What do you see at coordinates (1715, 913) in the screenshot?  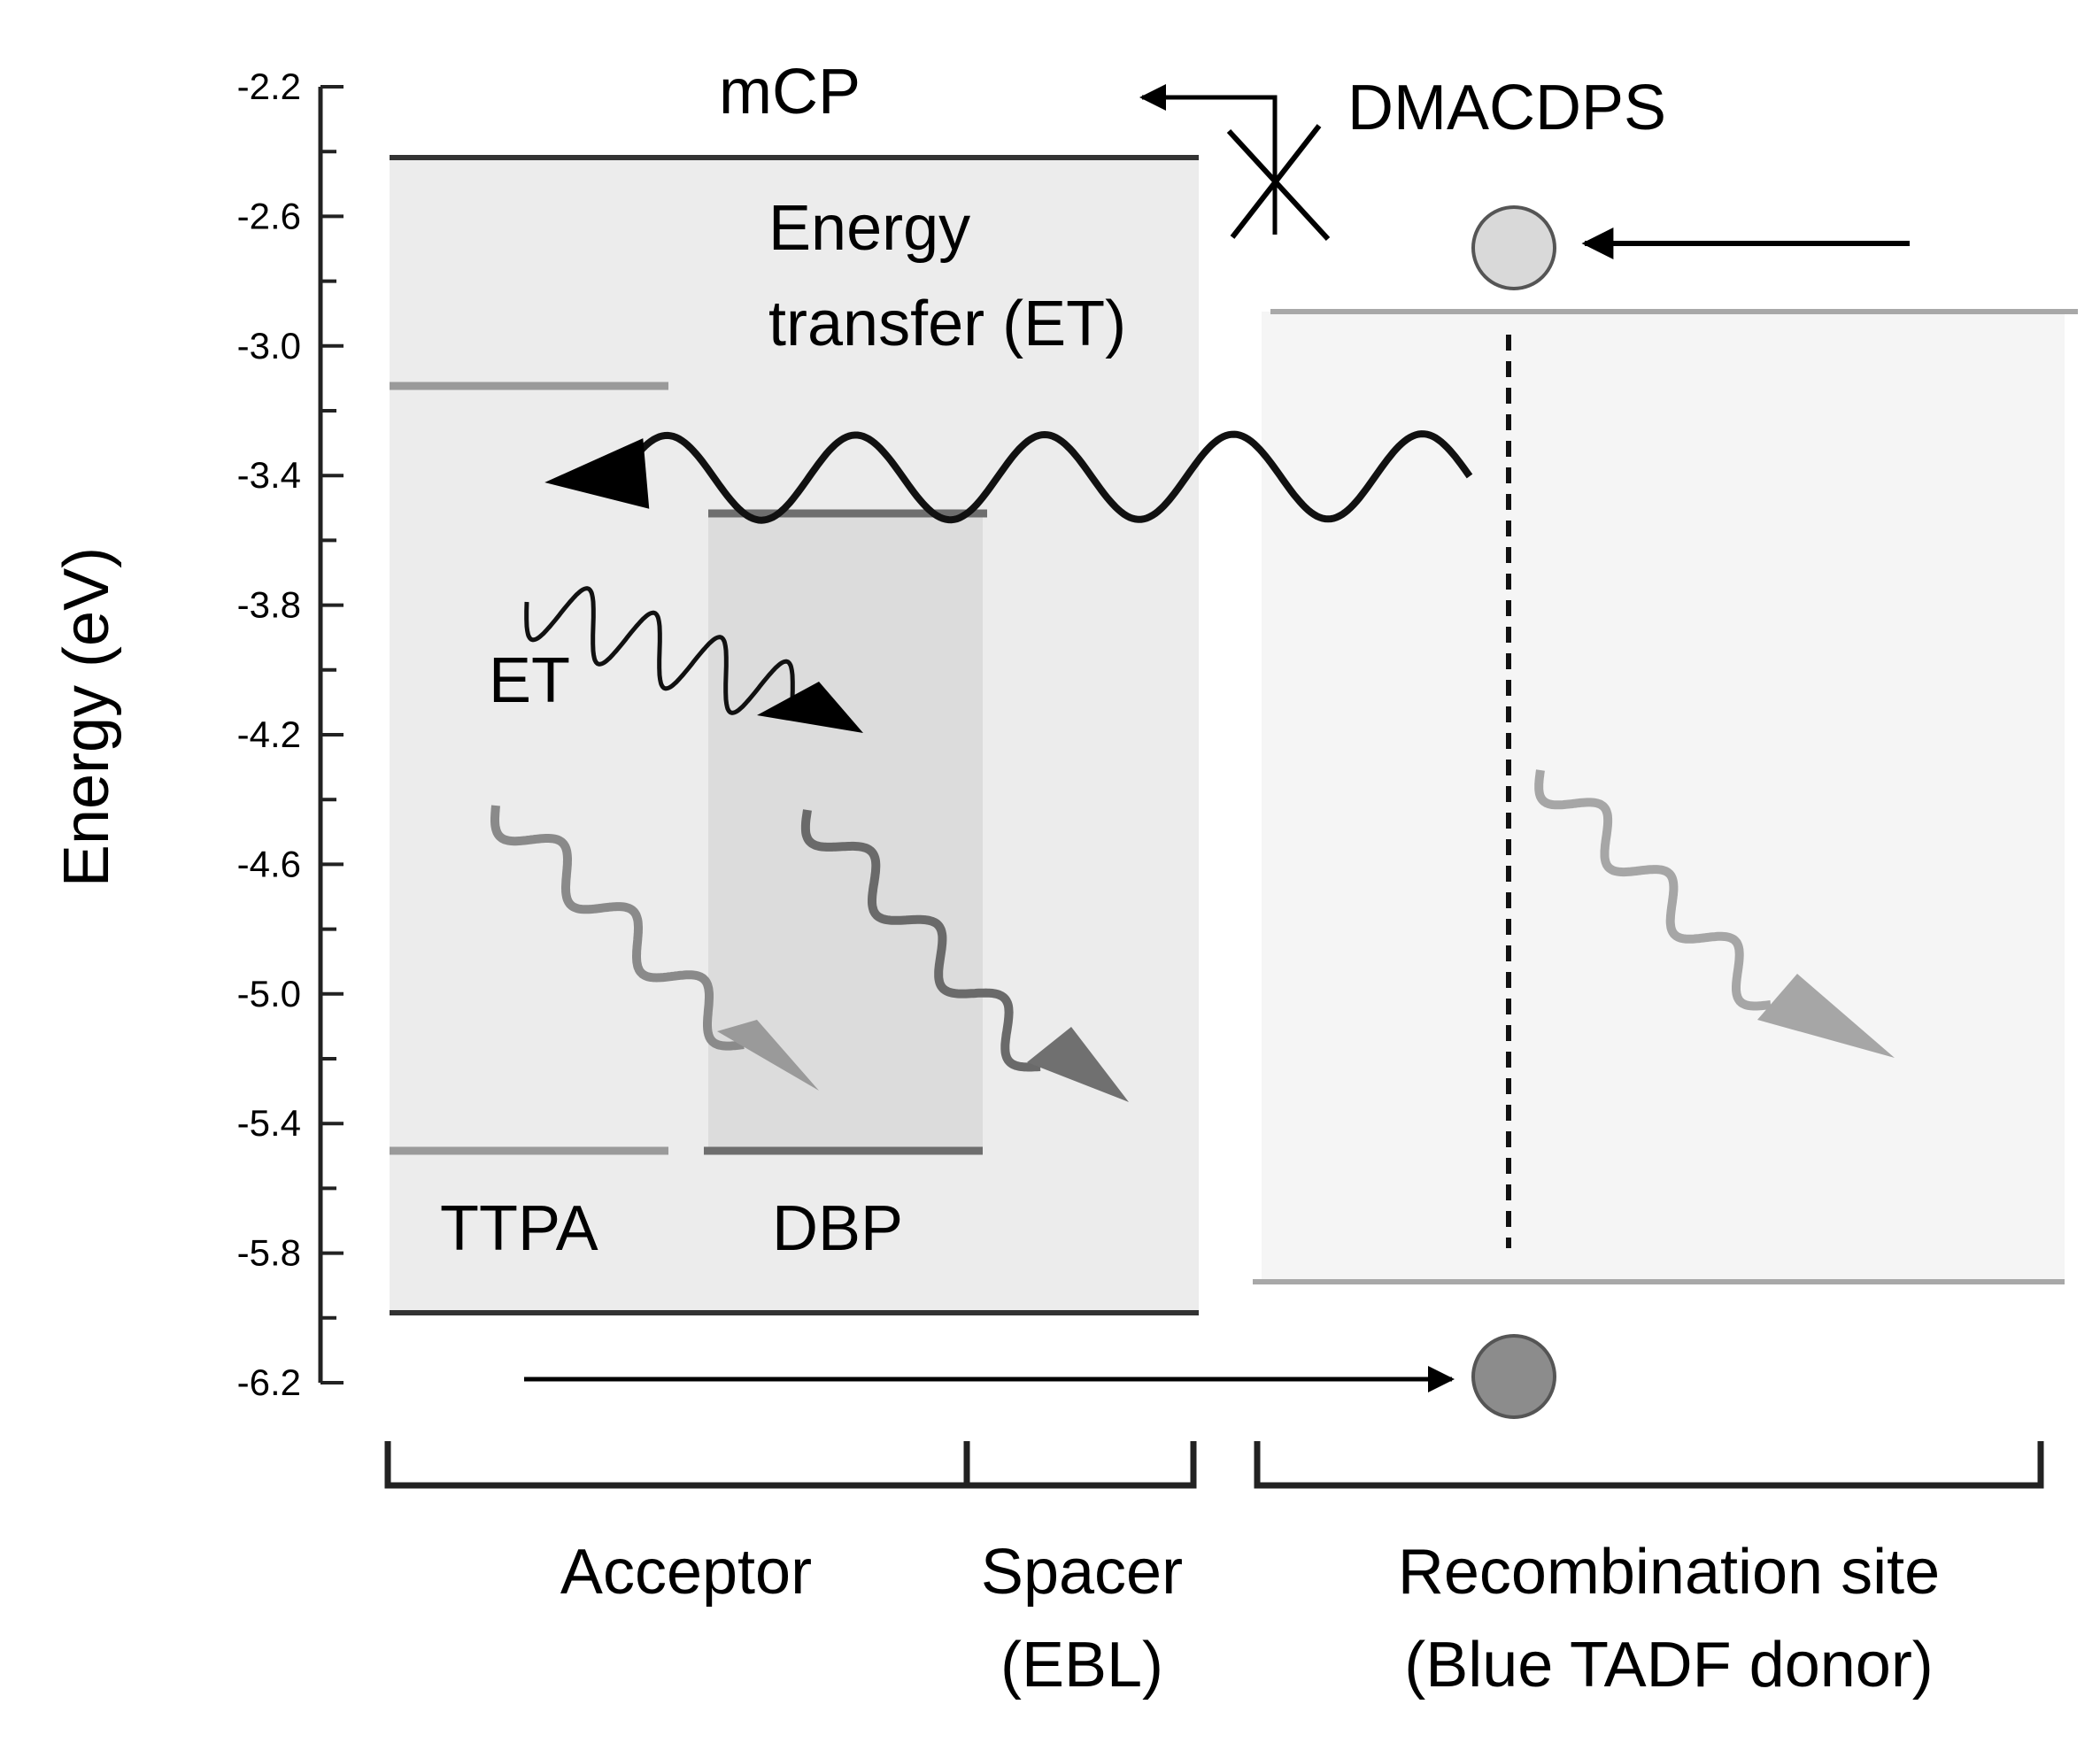 I see `donor-emission-arrow` at bounding box center [1715, 913].